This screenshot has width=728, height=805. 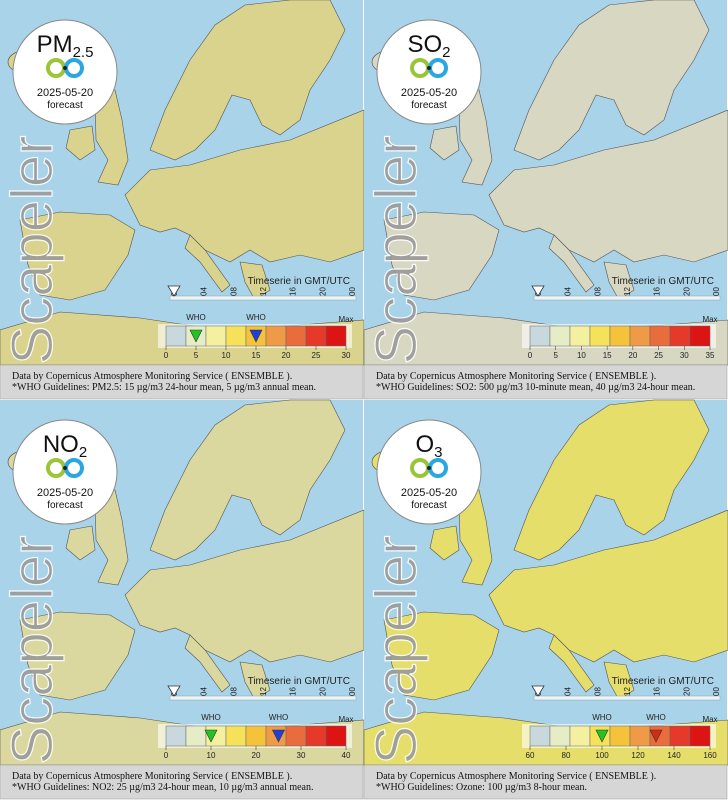 What do you see at coordinates (710, 355) in the screenshot?
I see `scale-label: 35` at bounding box center [710, 355].